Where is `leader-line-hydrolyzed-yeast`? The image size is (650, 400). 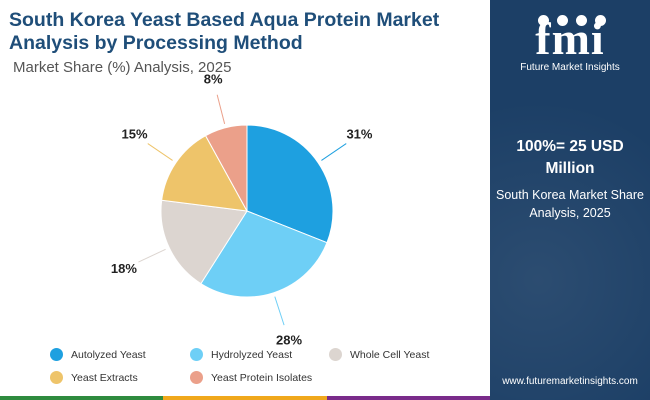 leader-line-hydrolyzed-yeast is located at coordinates (279, 311).